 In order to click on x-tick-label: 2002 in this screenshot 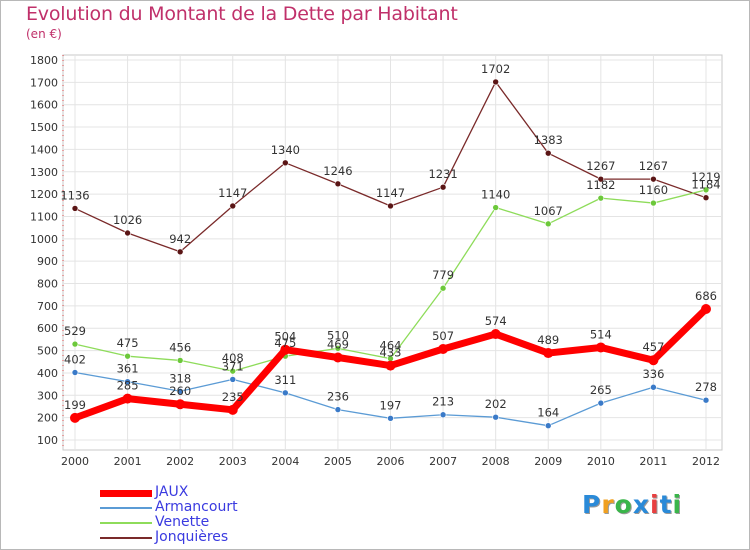, I will do `click(180, 461)`.